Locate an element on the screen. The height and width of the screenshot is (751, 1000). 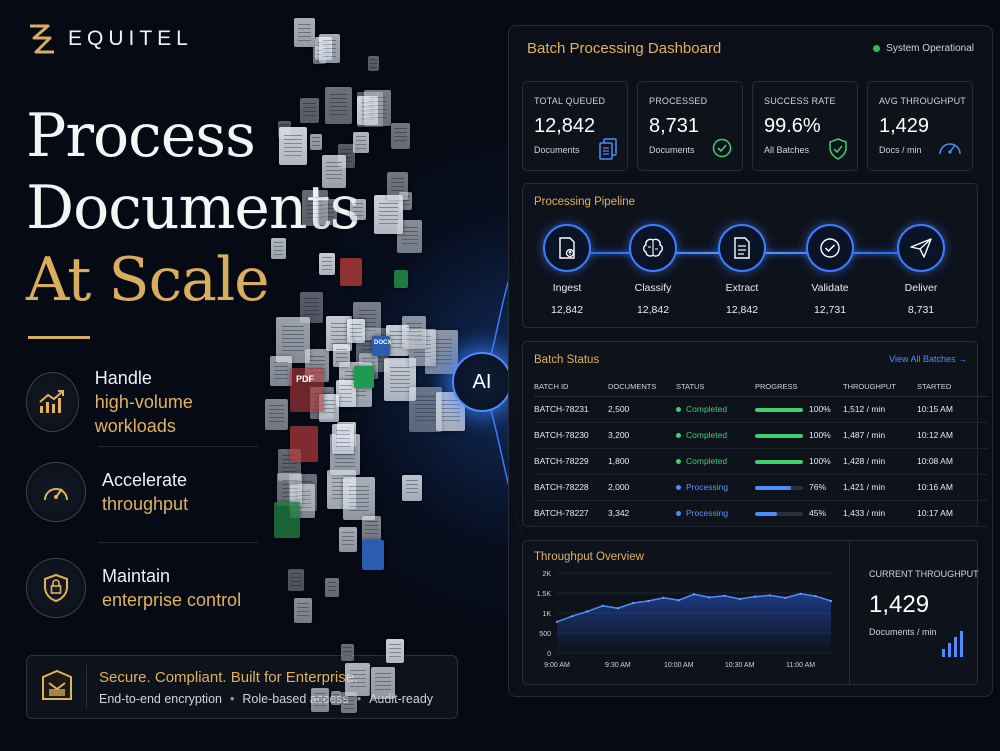
y-tick-label: 1K is located at coordinates (546, 614).